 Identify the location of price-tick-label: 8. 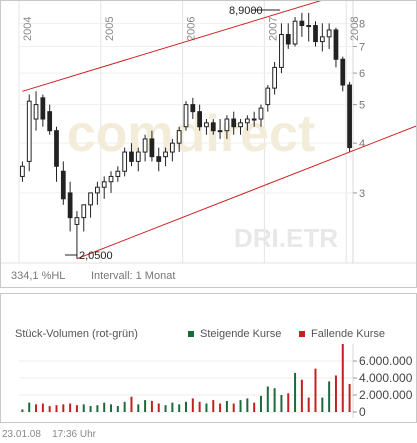
(362, 24).